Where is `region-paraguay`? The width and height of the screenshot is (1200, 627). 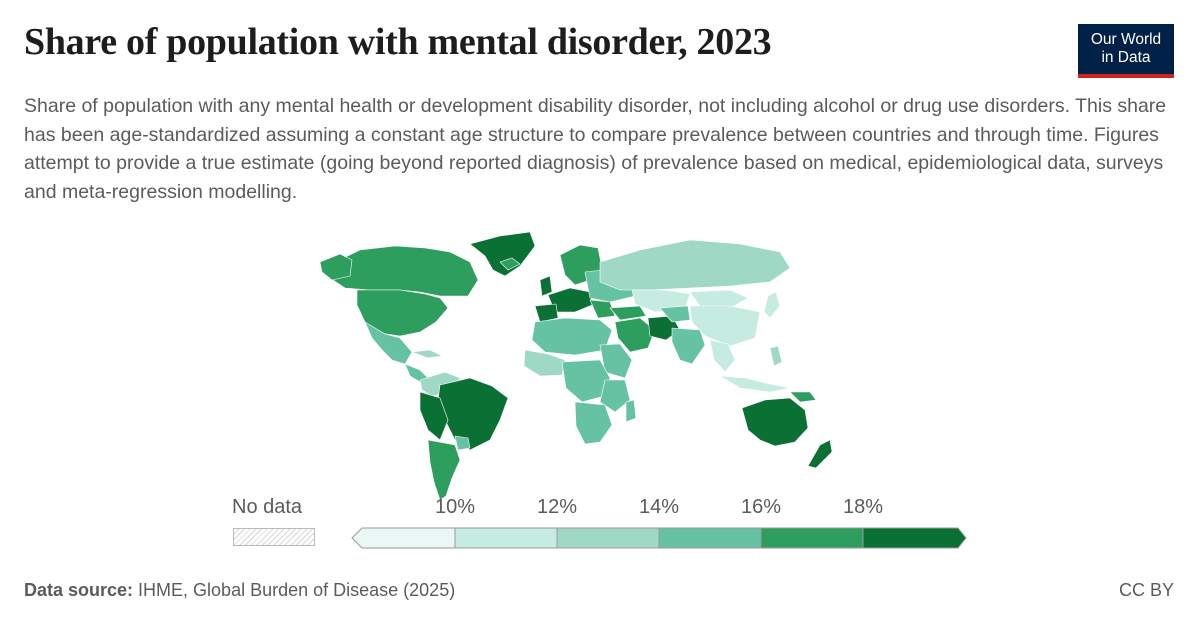 region-paraguay is located at coordinates (462, 443).